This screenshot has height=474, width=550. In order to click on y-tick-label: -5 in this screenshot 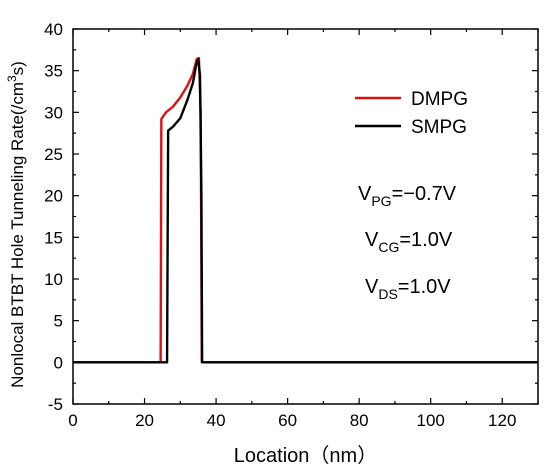, I will do `click(55, 404)`.